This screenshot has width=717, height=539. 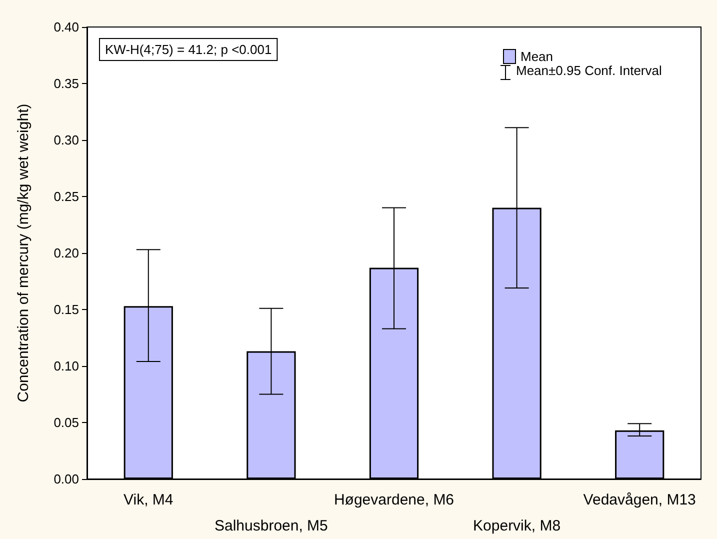 What do you see at coordinates (66, 422) in the screenshot?
I see `y-tick-label: 0.05` at bounding box center [66, 422].